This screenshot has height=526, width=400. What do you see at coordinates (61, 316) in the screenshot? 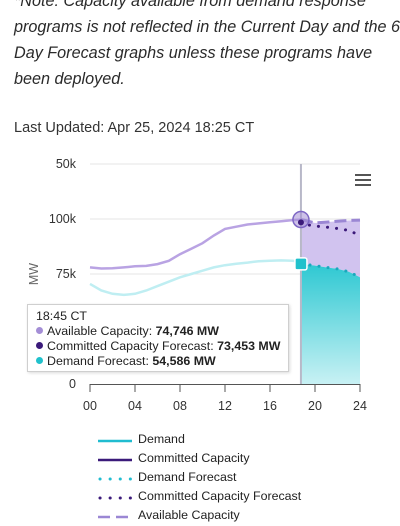
I see `tooltip-time: 18:45 CT` at bounding box center [61, 316].